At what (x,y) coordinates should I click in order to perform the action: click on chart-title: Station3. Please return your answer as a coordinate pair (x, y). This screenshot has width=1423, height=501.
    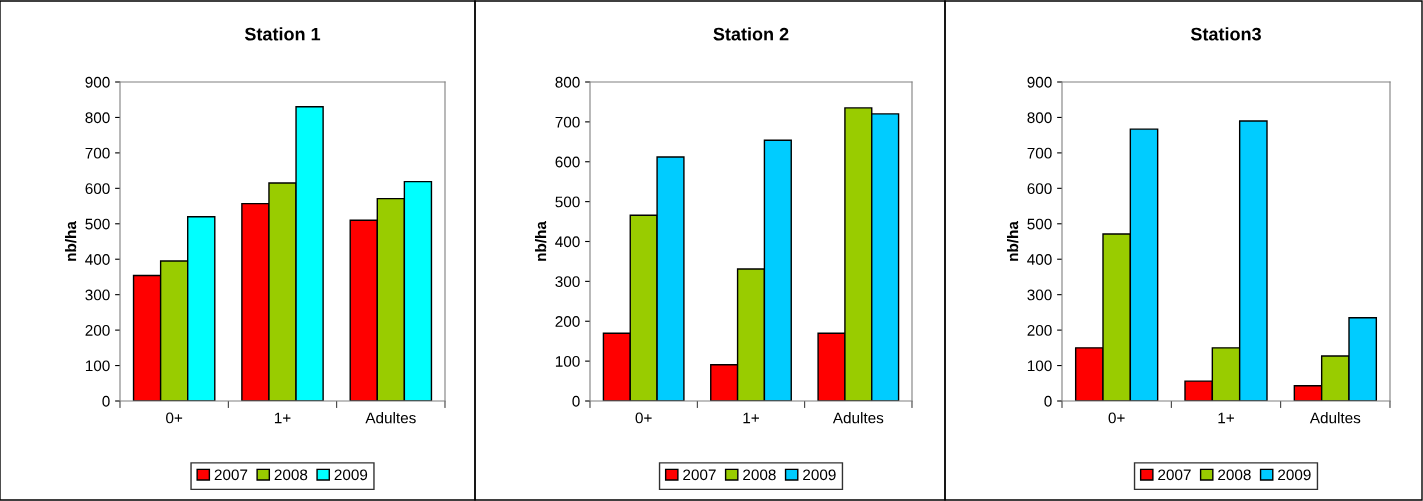
    Looking at the image, I should click on (1225, 34).